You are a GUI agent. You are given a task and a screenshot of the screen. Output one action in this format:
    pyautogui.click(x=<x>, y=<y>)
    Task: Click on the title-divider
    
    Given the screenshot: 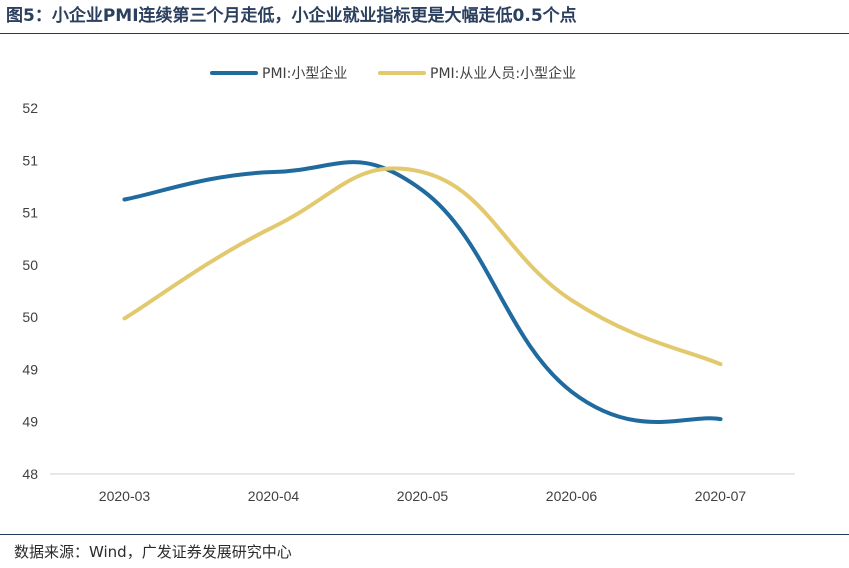 What is the action you would take?
    pyautogui.click(x=424, y=33)
    